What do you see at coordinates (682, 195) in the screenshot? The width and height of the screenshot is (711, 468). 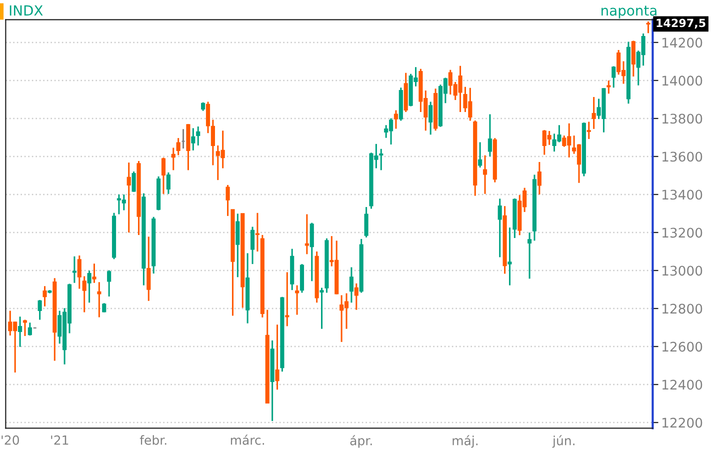 I see `y-tick-label: 13400` at bounding box center [682, 195].